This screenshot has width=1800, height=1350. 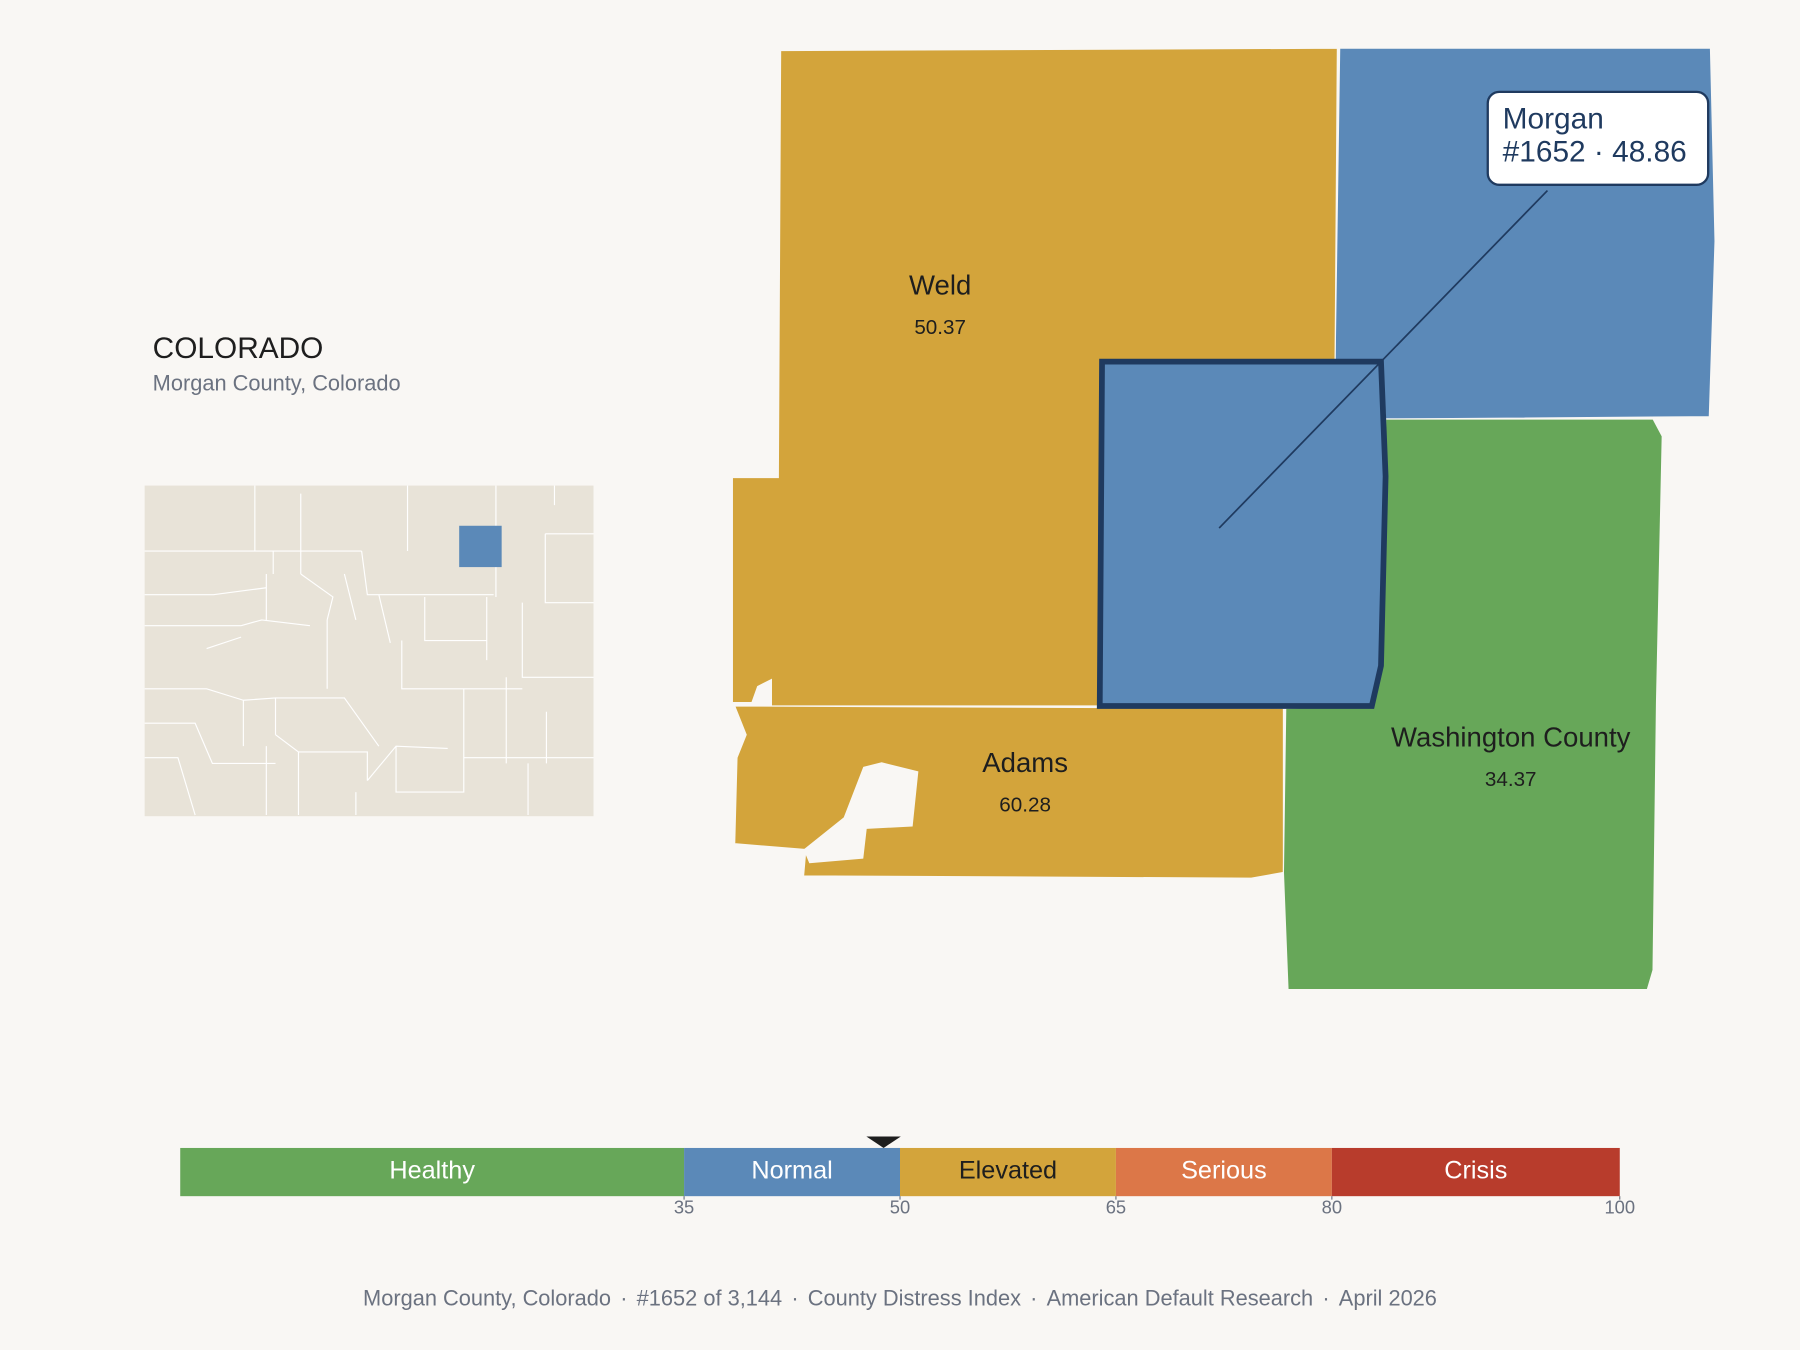 What do you see at coordinates (940, 327) in the screenshot?
I see `county-value: 50.37` at bounding box center [940, 327].